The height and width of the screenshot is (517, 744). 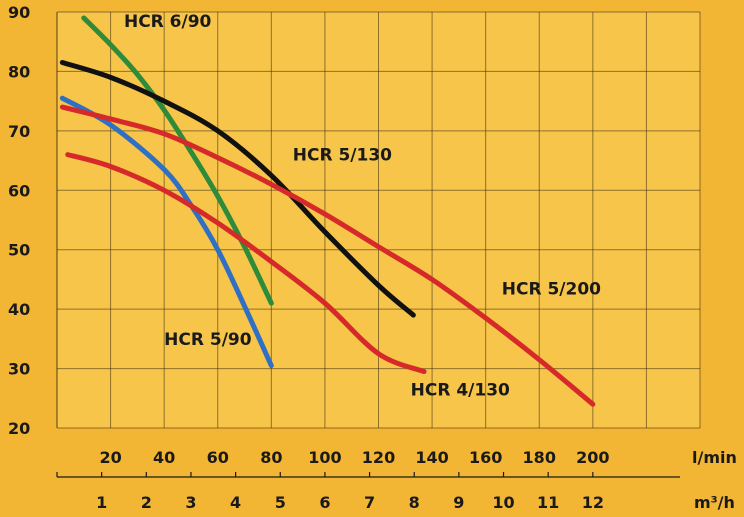 I want to click on x2-tick-label: 10, so click(x=503, y=502).